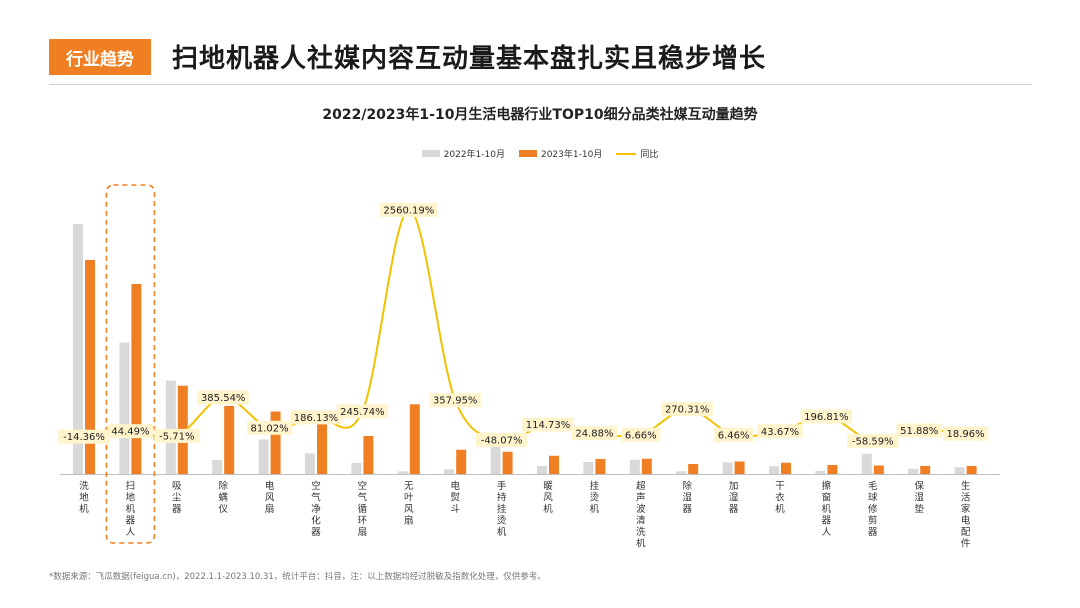  I want to click on category-tick-label: 除螨仪, so click(223, 497).